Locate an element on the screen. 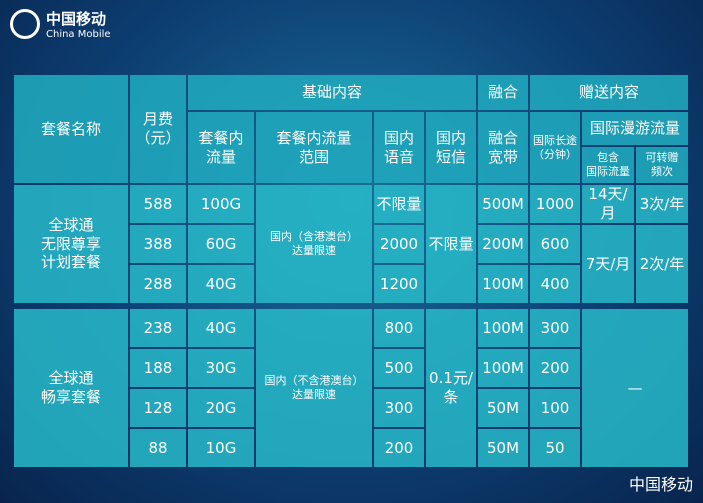 Image resolution: width=703 pixels, height=503 pixels. header-cell: 套餐内 流量 is located at coordinates (221, 147).